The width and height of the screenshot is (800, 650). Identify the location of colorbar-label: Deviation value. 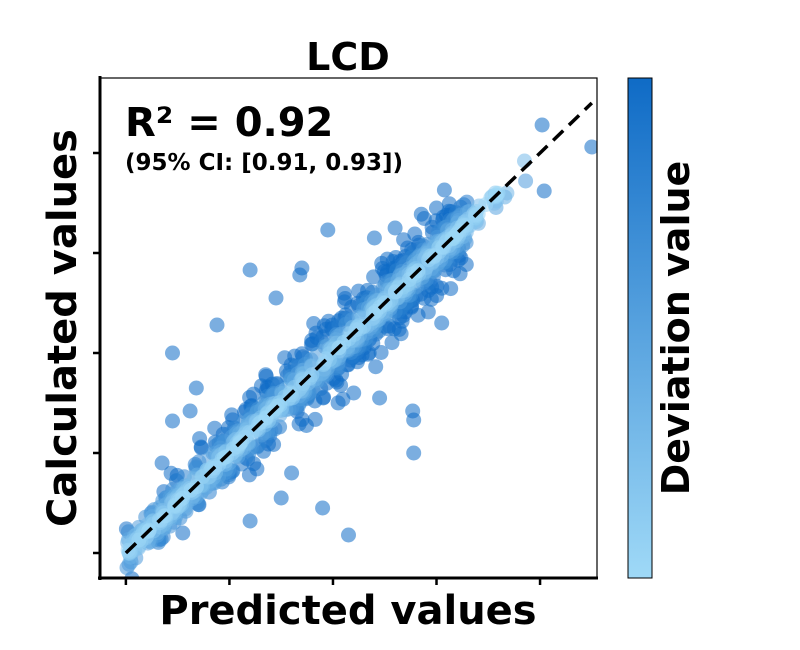
(676, 328).